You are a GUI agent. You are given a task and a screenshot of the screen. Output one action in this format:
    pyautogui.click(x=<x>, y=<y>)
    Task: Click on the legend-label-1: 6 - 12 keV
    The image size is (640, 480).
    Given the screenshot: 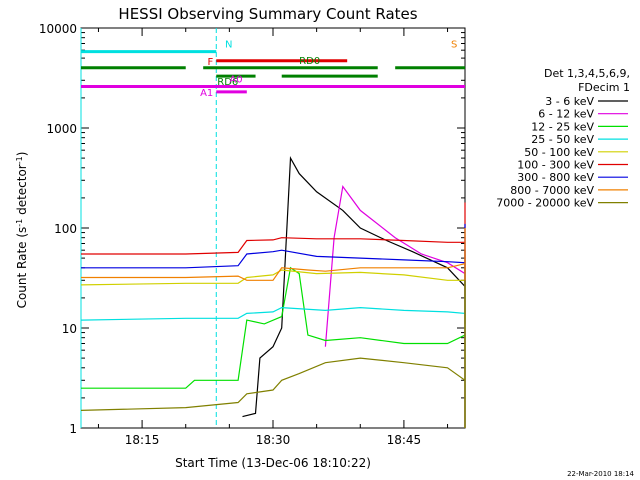 What is the action you would take?
    pyautogui.click(x=566, y=114)
    